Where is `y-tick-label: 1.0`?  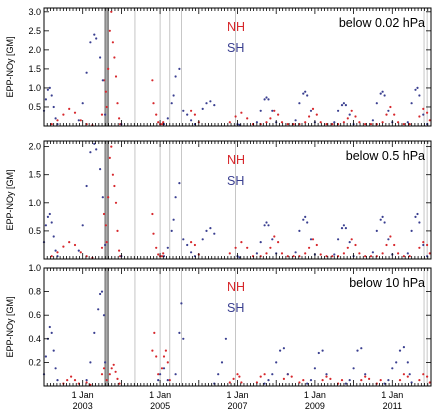 y-tick-label: 1.0 is located at coordinates (34, 88).